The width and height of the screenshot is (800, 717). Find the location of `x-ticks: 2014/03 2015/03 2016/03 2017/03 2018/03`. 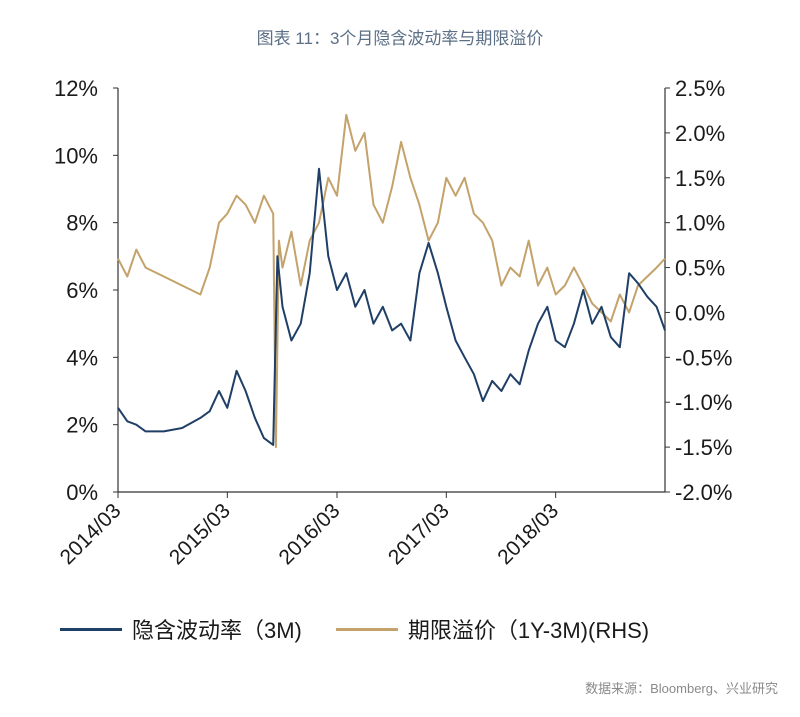

x-ticks: 2014/03 2015/03 2016/03 2017/03 2018/03 is located at coordinates (309, 530).